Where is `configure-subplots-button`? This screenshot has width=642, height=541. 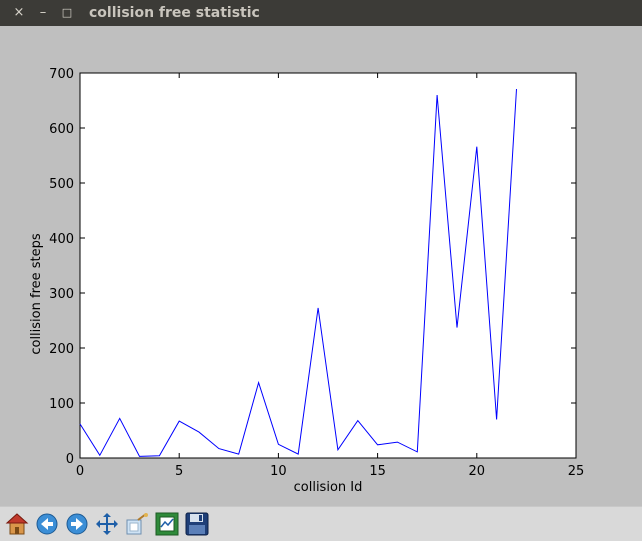 configure-subplots-button is located at coordinates (167, 524).